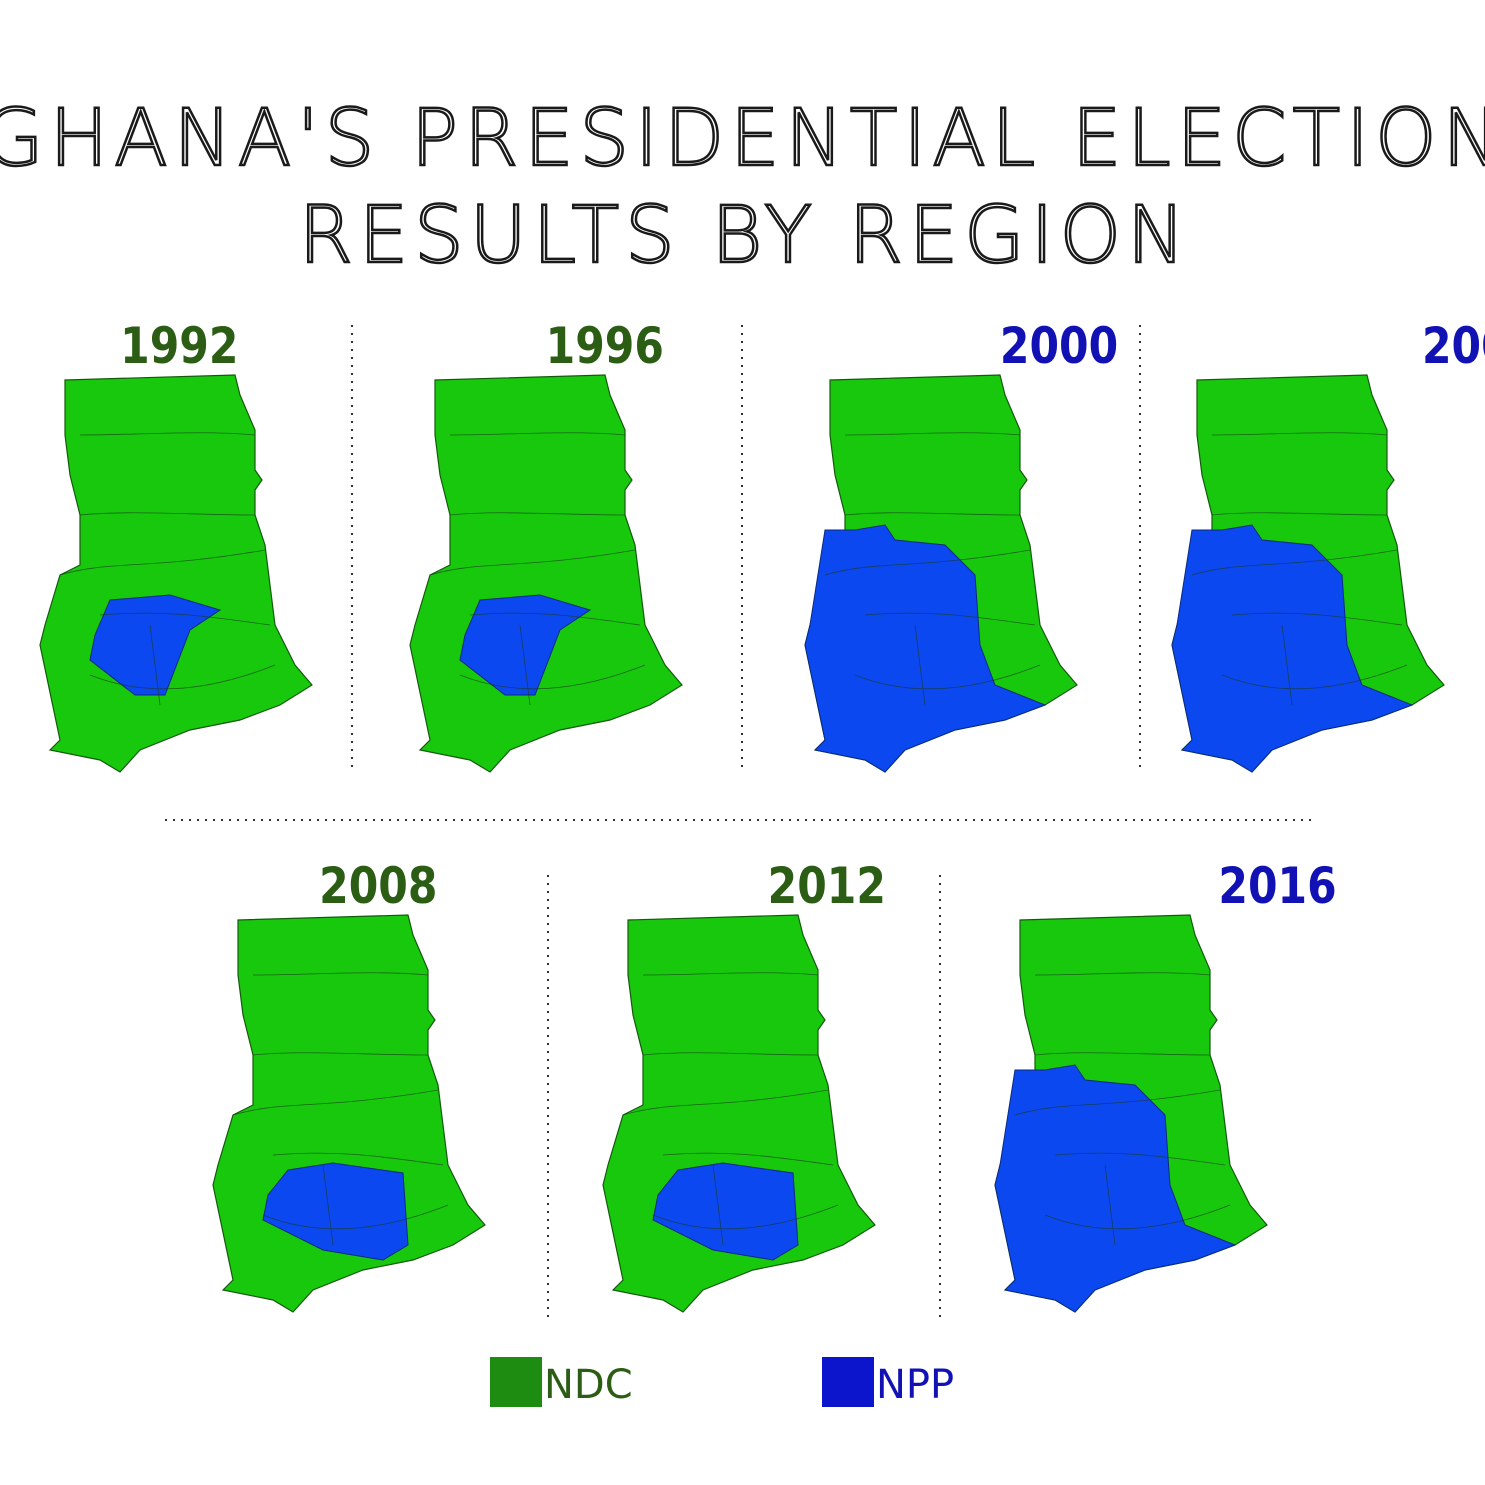 This screenshot has width=1485, height=1485. What do you see at coordinates (742, 139) in the screenshot?
I see `title-line: GHANA'S PRESIDENTIAL ELECTION` at bounding box center [742, 139].